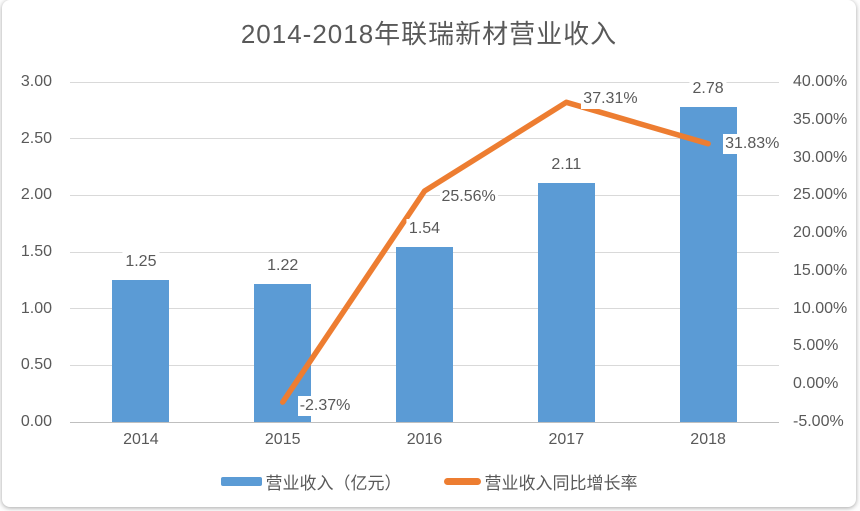 The image size is (860, 511). What do you see at coordinates (820, 308) in the screenshot?
I see `right-axis-tick-label: 10.00%` at bounding box center [820, 308].